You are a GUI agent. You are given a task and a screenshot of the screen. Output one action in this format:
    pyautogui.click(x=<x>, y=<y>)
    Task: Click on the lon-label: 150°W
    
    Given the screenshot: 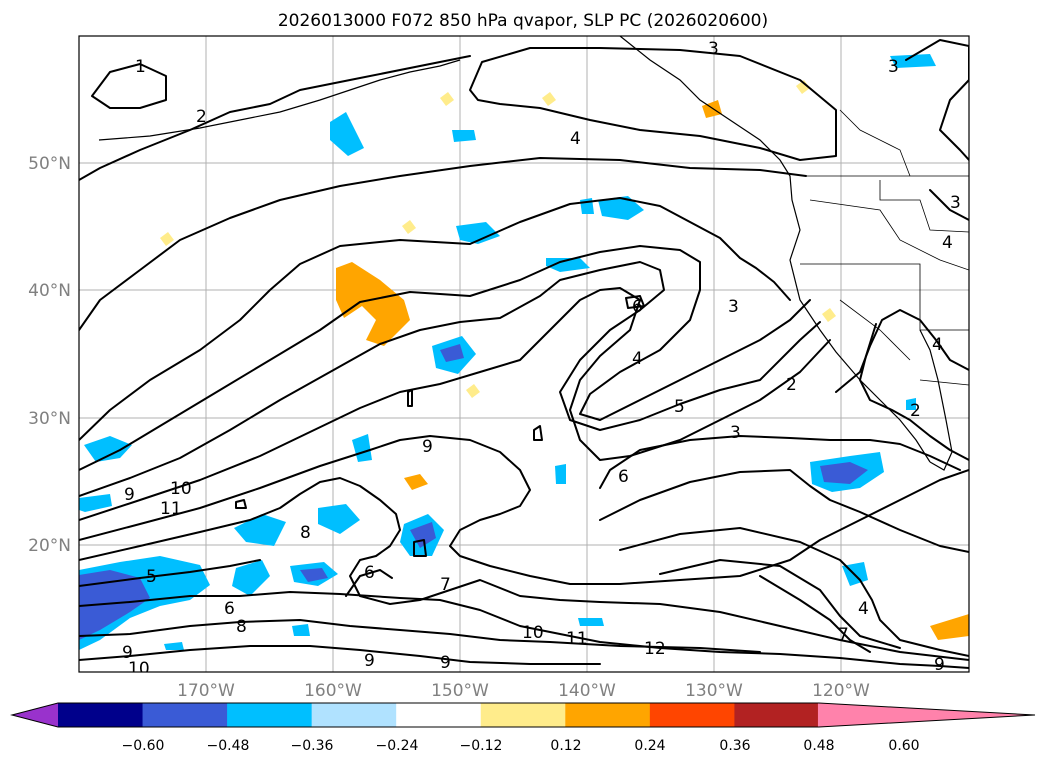 What is the action you would take?
    pyautogui.click(x=460, y=691)
    